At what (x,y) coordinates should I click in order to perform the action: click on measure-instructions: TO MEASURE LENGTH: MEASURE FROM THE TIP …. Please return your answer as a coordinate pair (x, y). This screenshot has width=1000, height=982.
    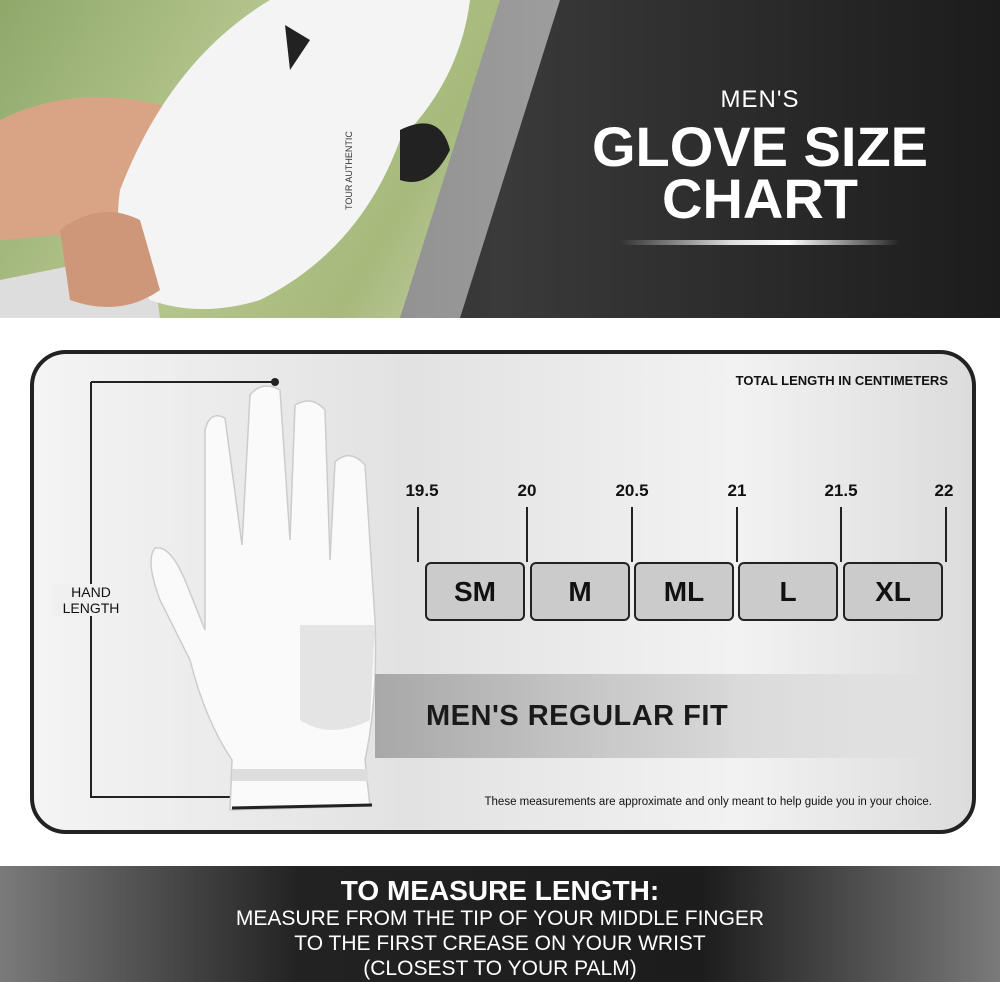
    Looking at the image, I should click on (500, 924).